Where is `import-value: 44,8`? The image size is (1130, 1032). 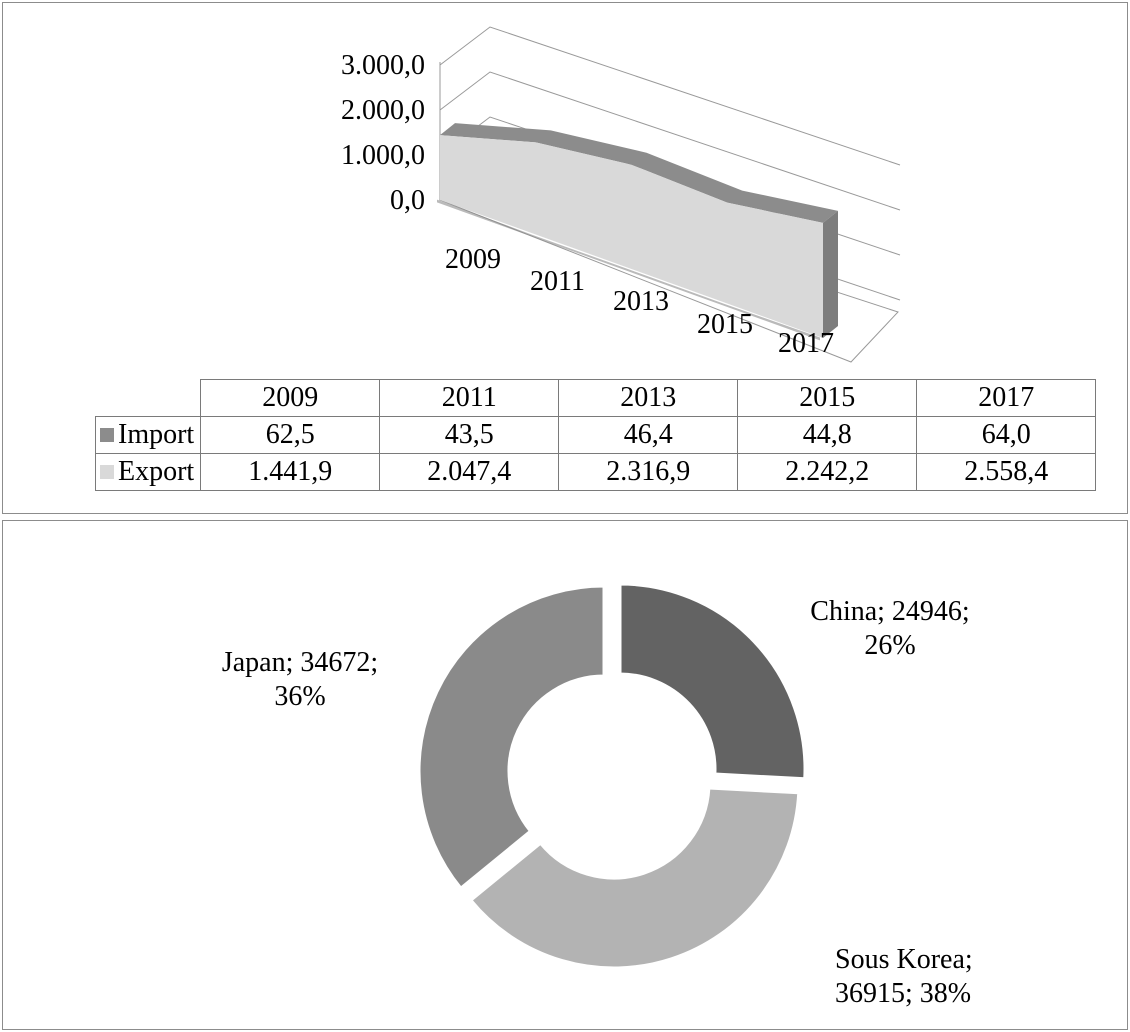 import-value: 44,8 is located at coordinates (827, 435).